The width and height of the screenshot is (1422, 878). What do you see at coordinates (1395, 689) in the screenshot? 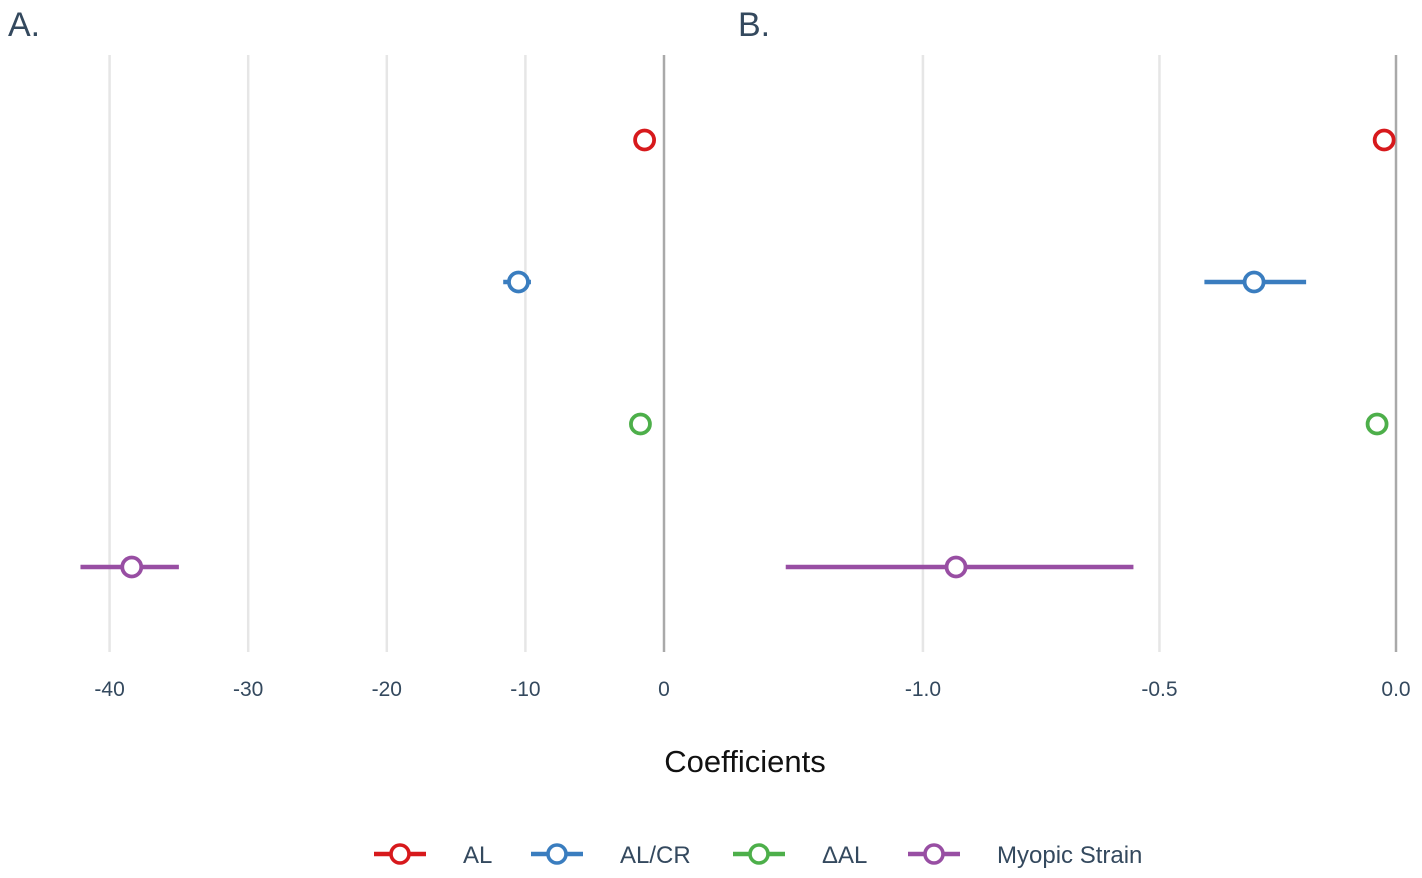
I see `x-tick-label: 0.0` at bounding box center [1395, 689].